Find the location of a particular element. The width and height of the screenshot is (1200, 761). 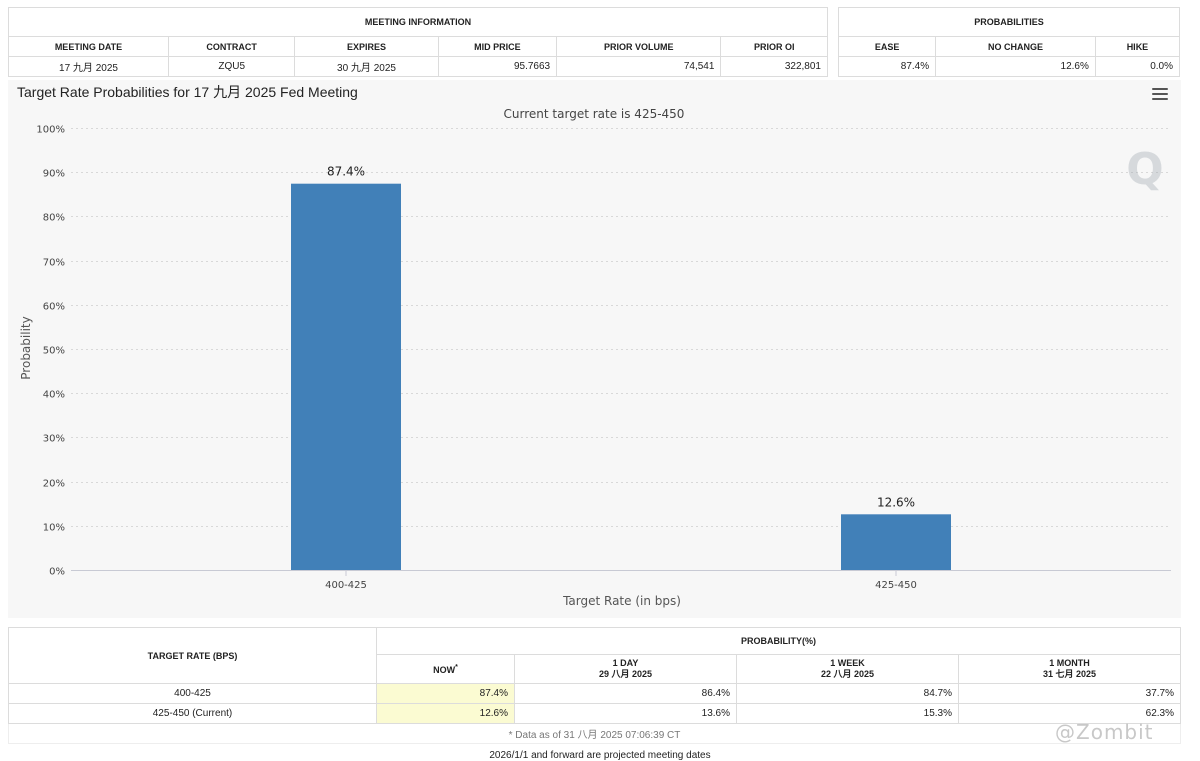

col-1day-header: 1 DAY 29 八月 2025 is located at coordinates (625, 669).